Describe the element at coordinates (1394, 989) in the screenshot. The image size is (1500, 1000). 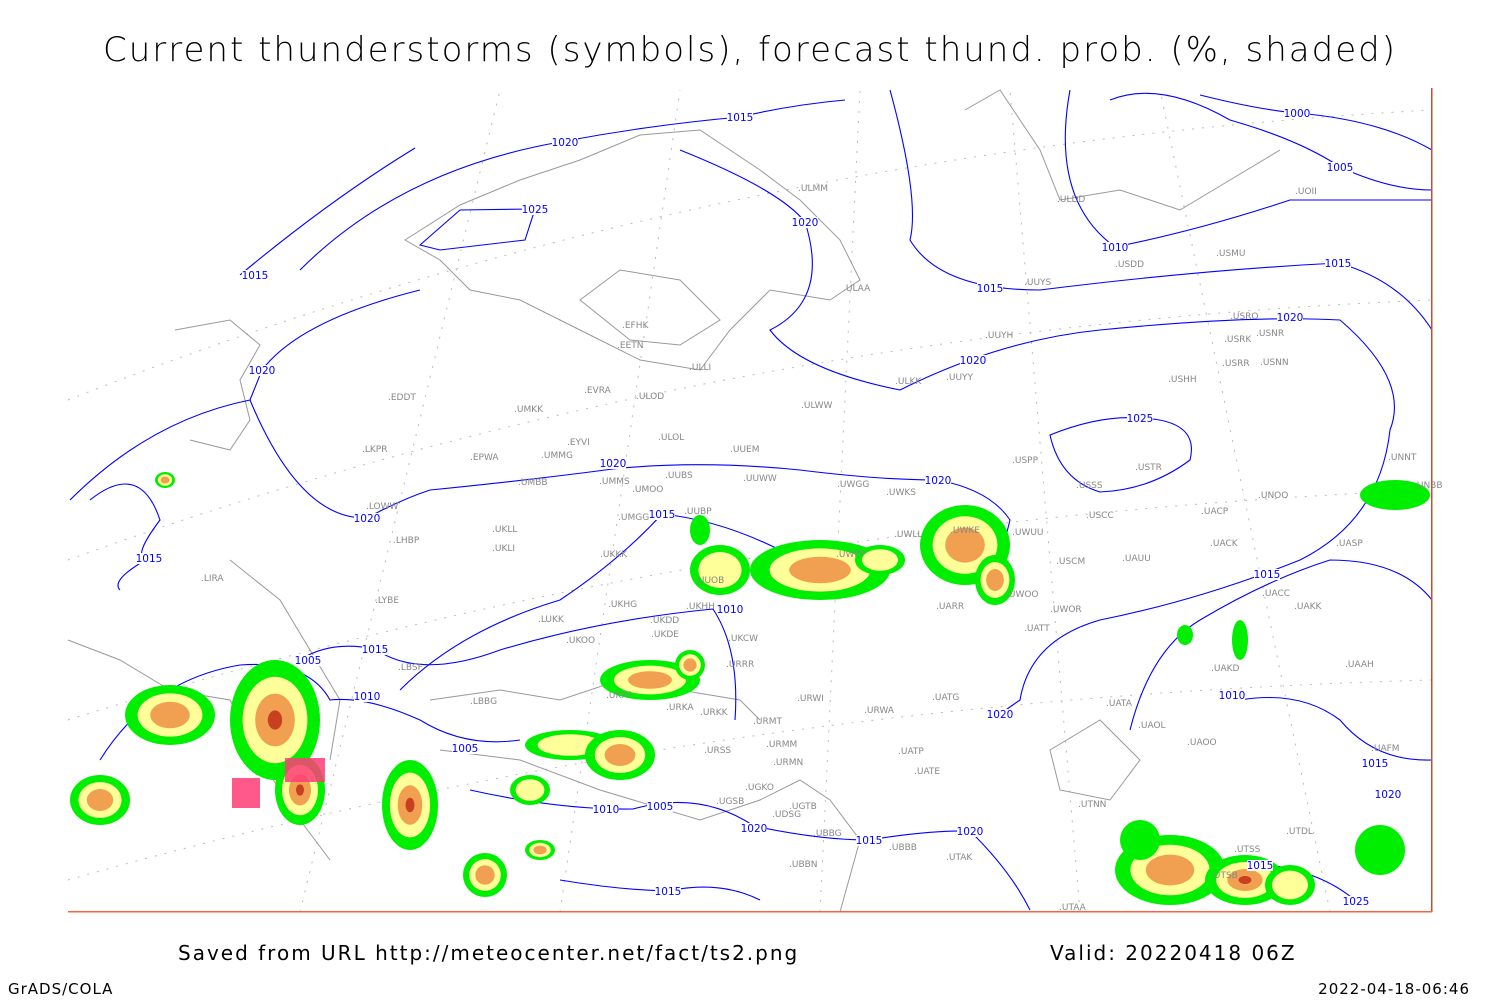
I see `generated-timestamp: 2022-04-18-06:46` at that location.